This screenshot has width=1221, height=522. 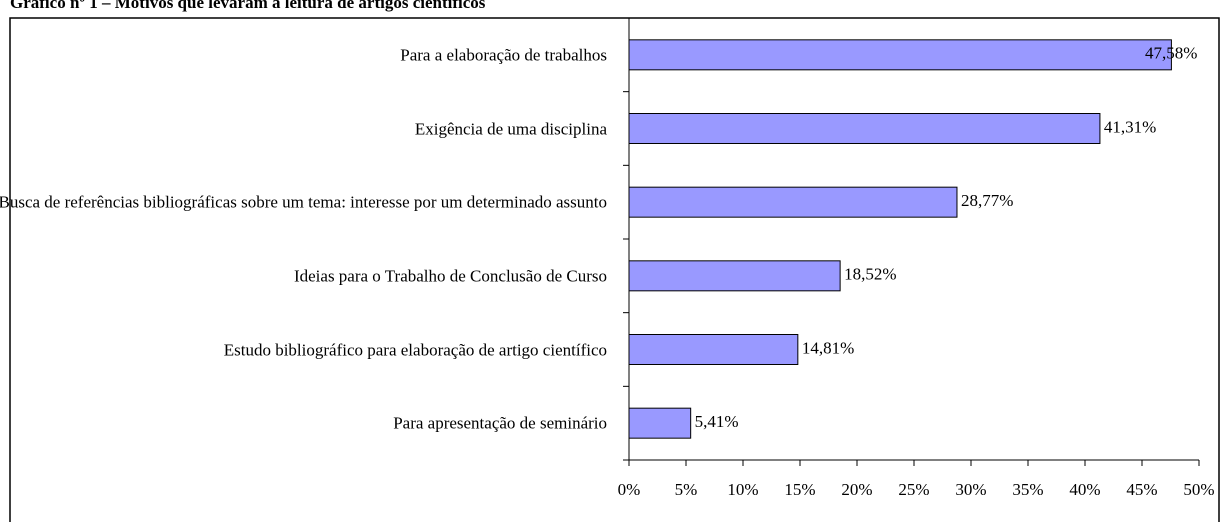 What do you see at coordinates (828, 347) in the screenshot?
I see `data-label: 14,81%` at bounding box center [828, 347].